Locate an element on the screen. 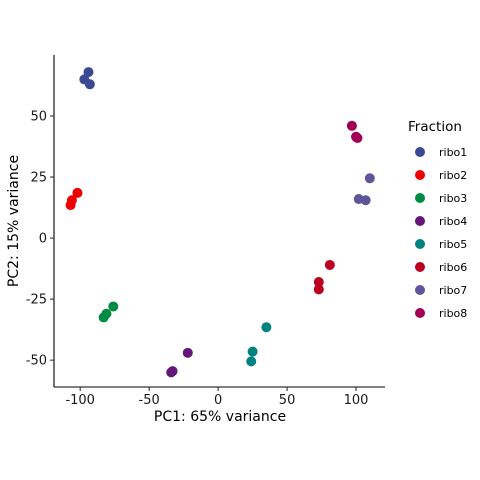 This screenshot has height=480, width=480. legend-label-ribo4: ribo4 is located at coordinates (453, 221).